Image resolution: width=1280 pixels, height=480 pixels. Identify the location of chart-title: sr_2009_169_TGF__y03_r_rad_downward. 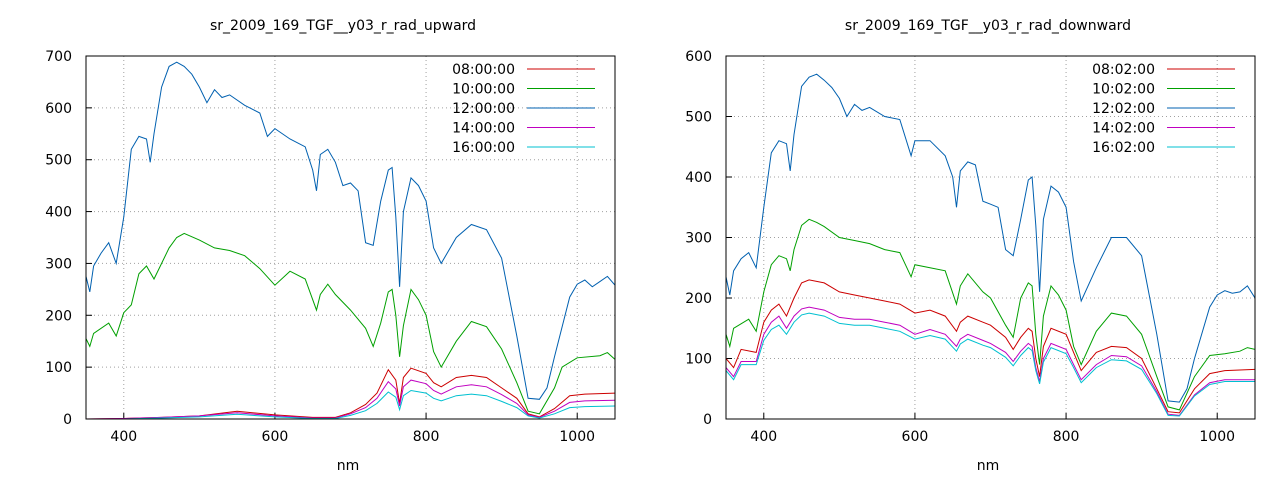
(988, 26).